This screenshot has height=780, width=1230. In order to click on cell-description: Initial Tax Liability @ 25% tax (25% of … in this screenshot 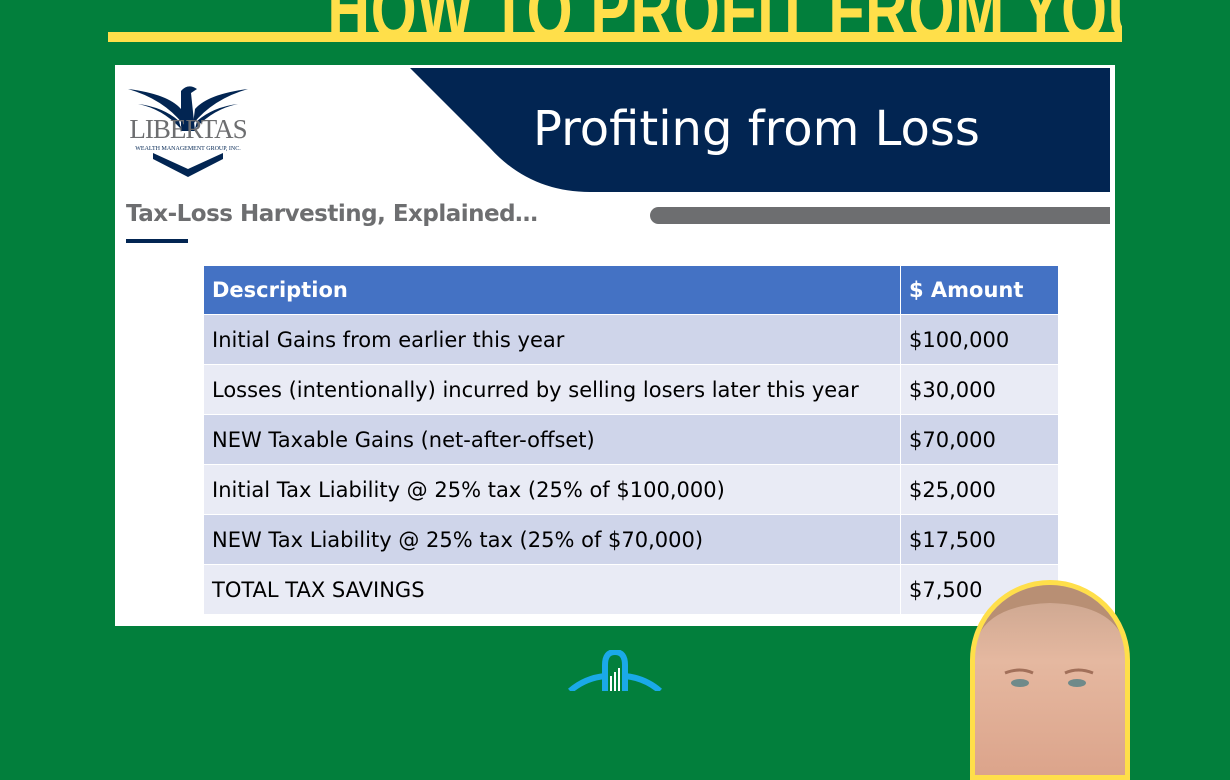, I will do `click(552, 489)`.